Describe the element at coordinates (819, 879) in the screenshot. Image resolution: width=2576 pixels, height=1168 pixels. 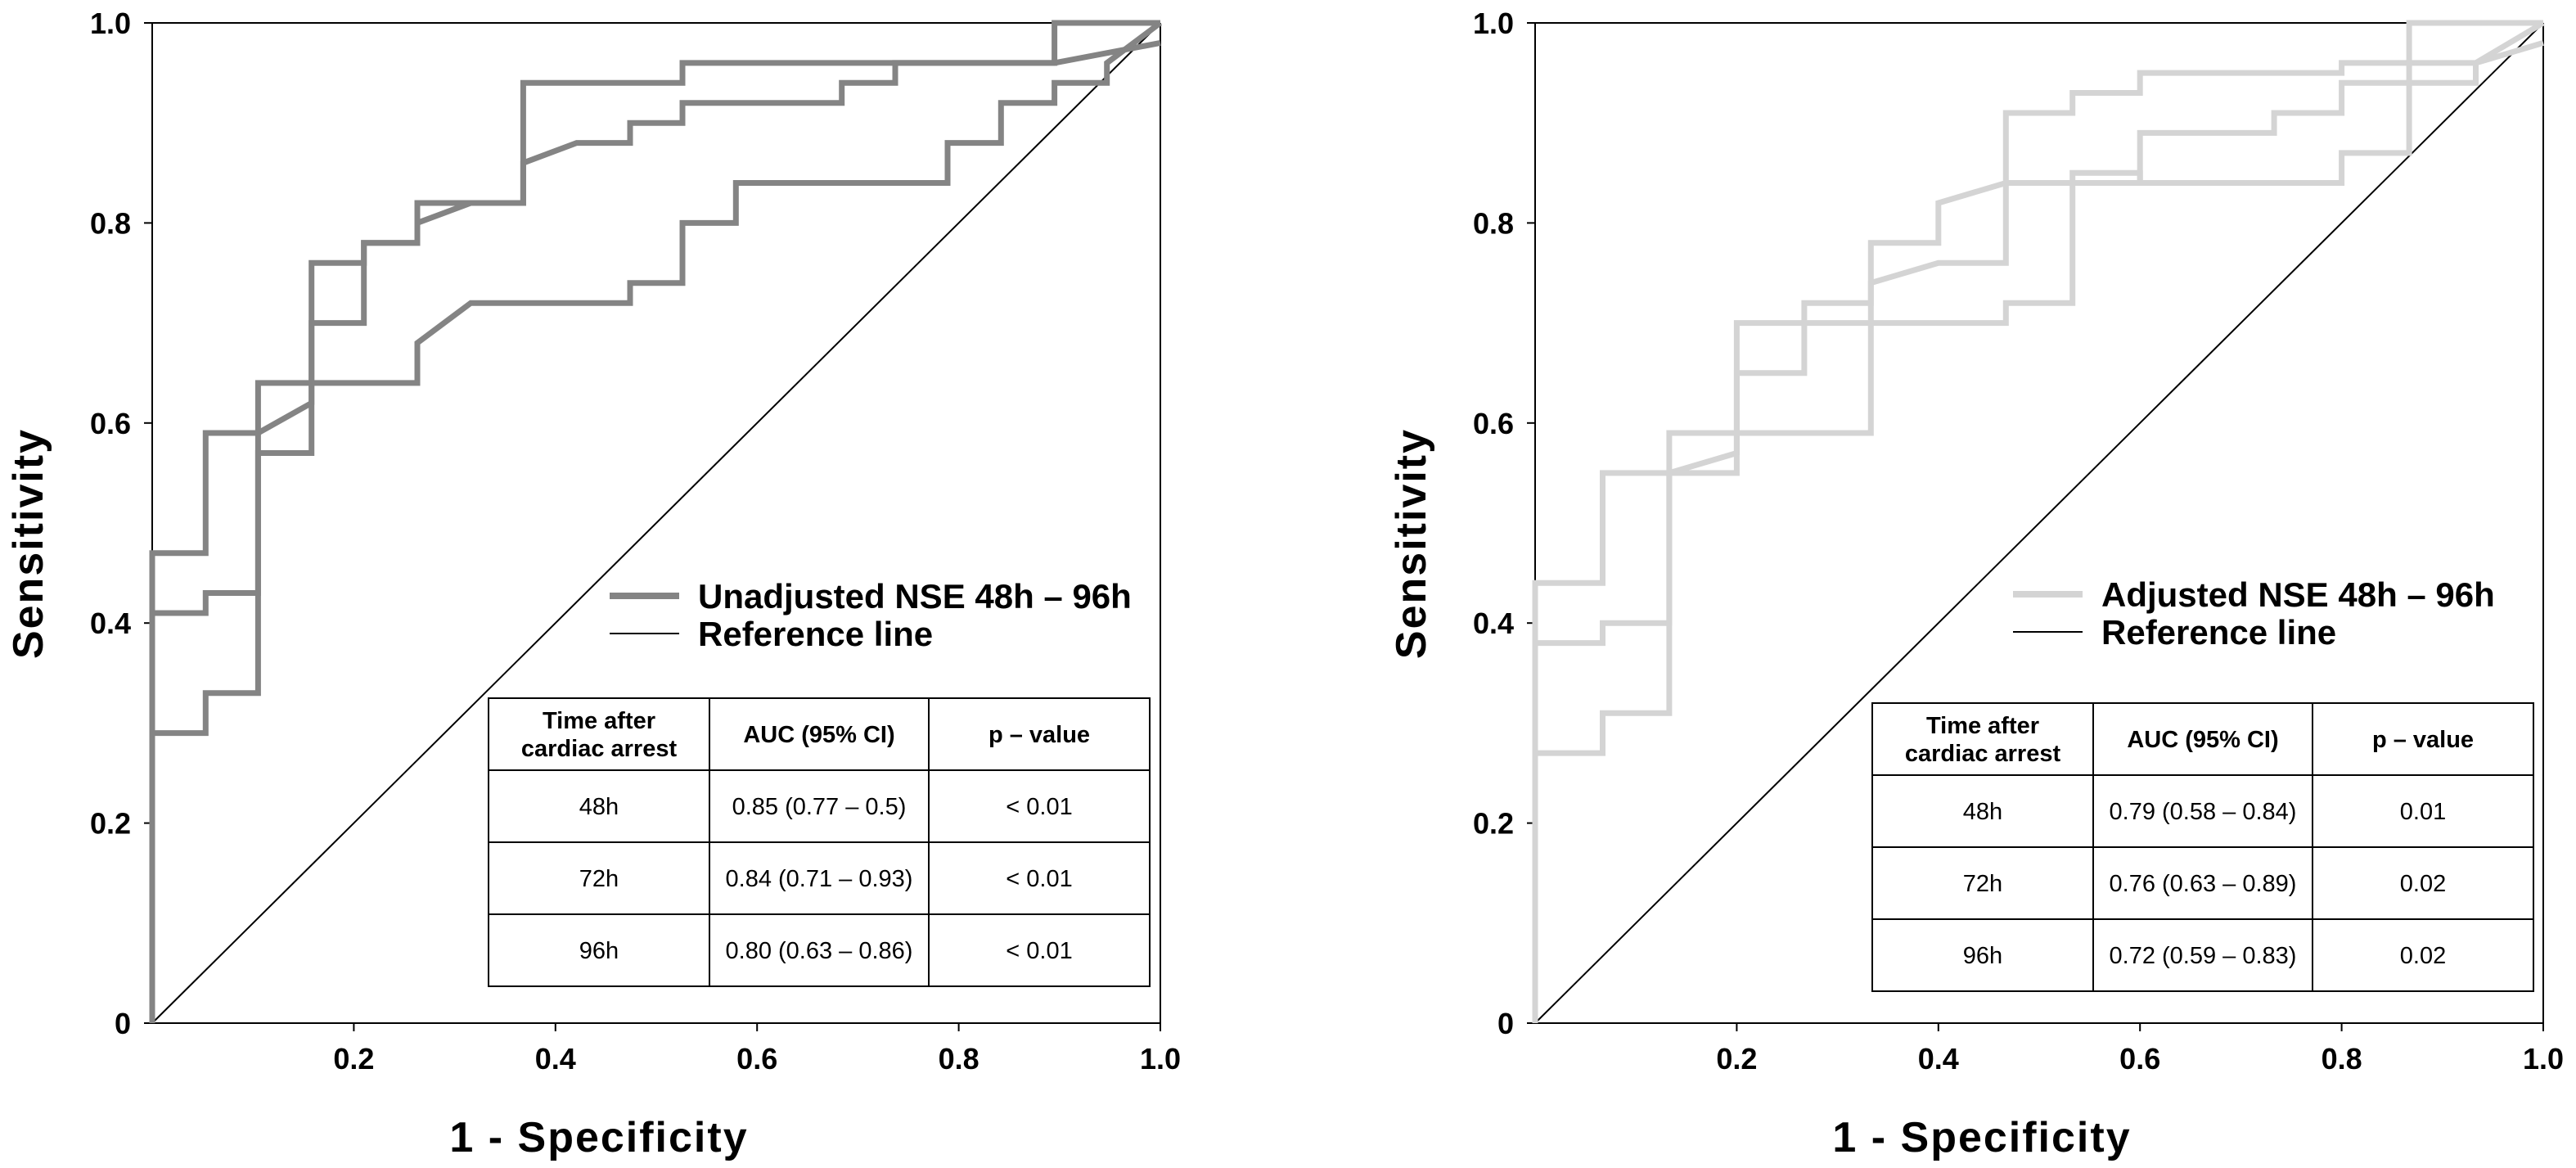
I see `table-cell: 0.84 (0.71 – 0.93)` at that location.